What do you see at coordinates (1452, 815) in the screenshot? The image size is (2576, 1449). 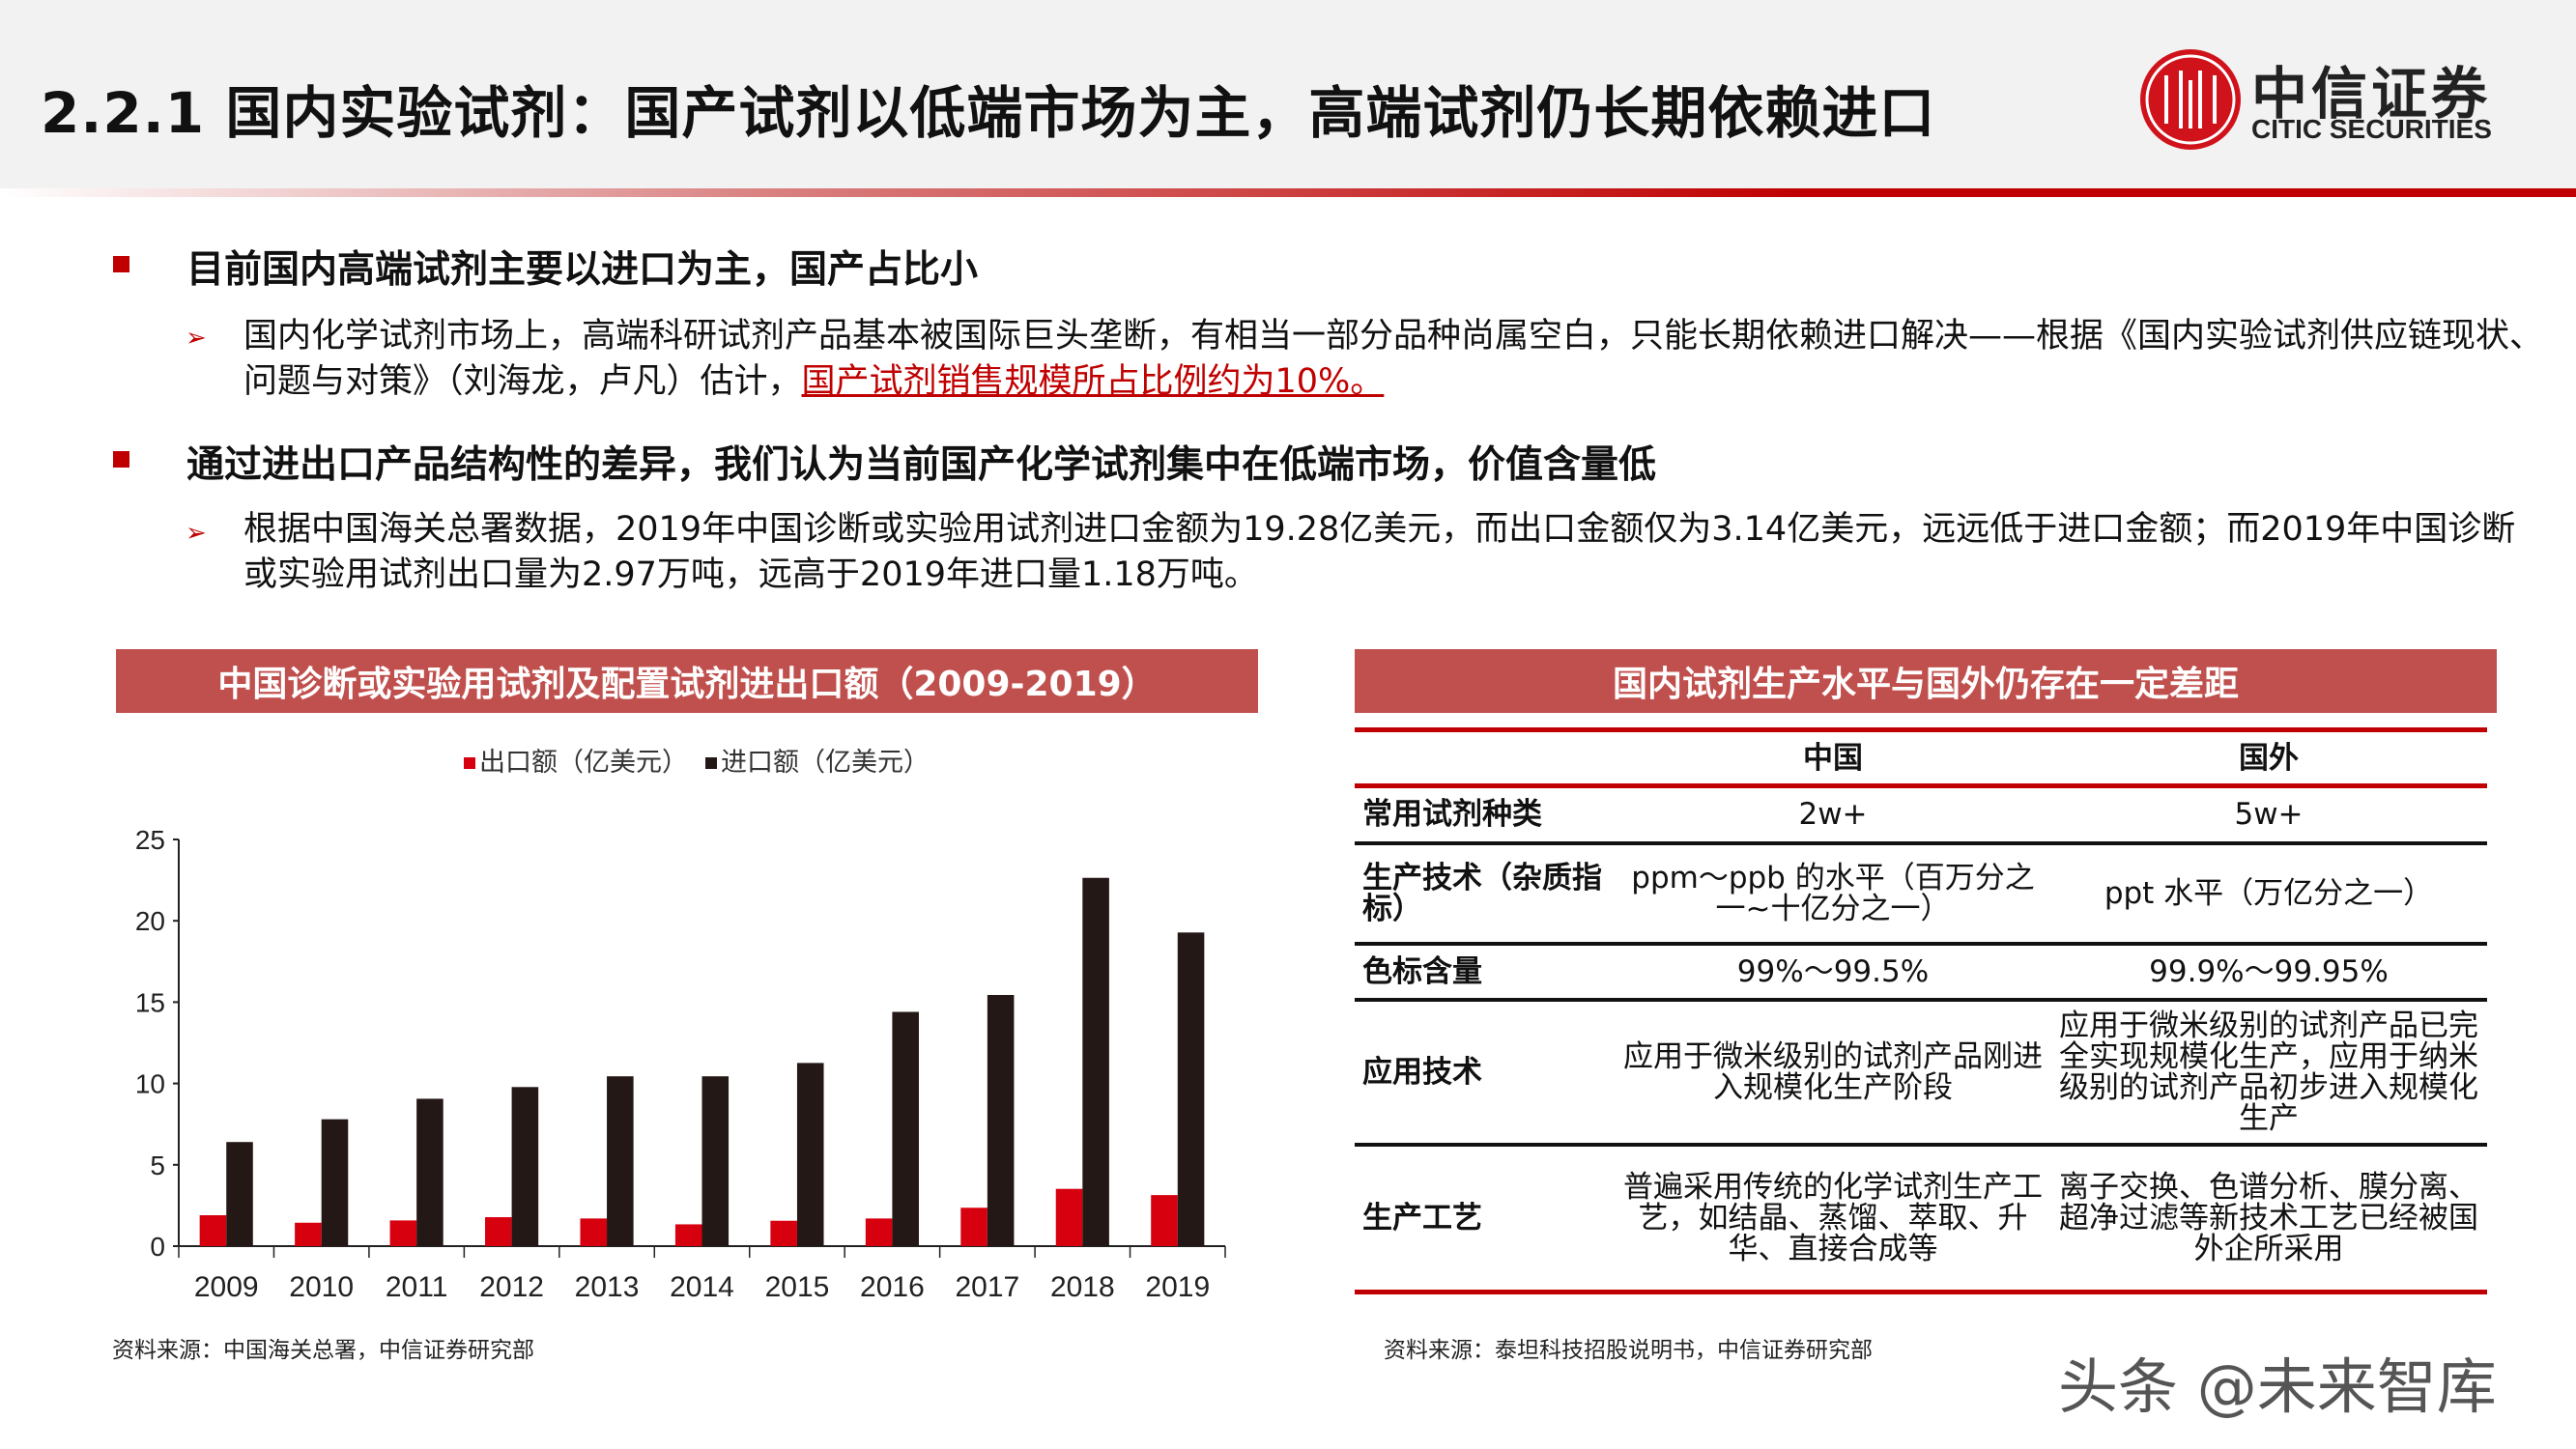 I see `row-header: 常用试剂种类` at bounding box center [1452, 815].